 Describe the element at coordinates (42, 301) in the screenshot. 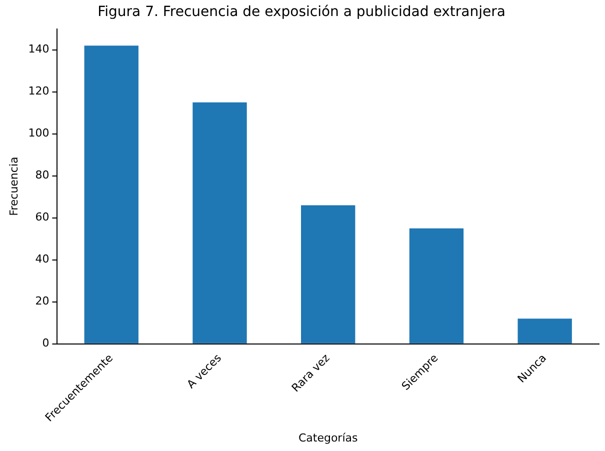

I see `y-tick-label: 20` at that location.